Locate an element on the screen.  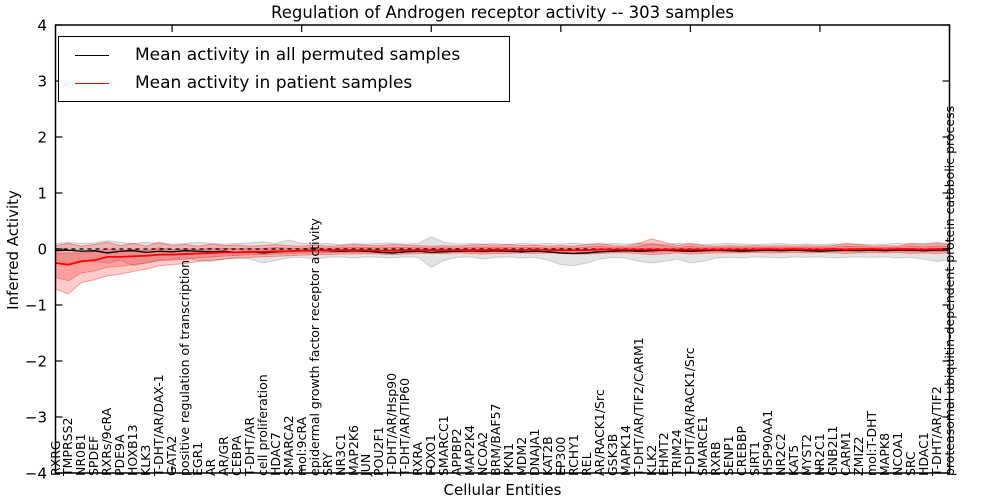
y-tick-label: −2 is located at coordinates (36, 362).